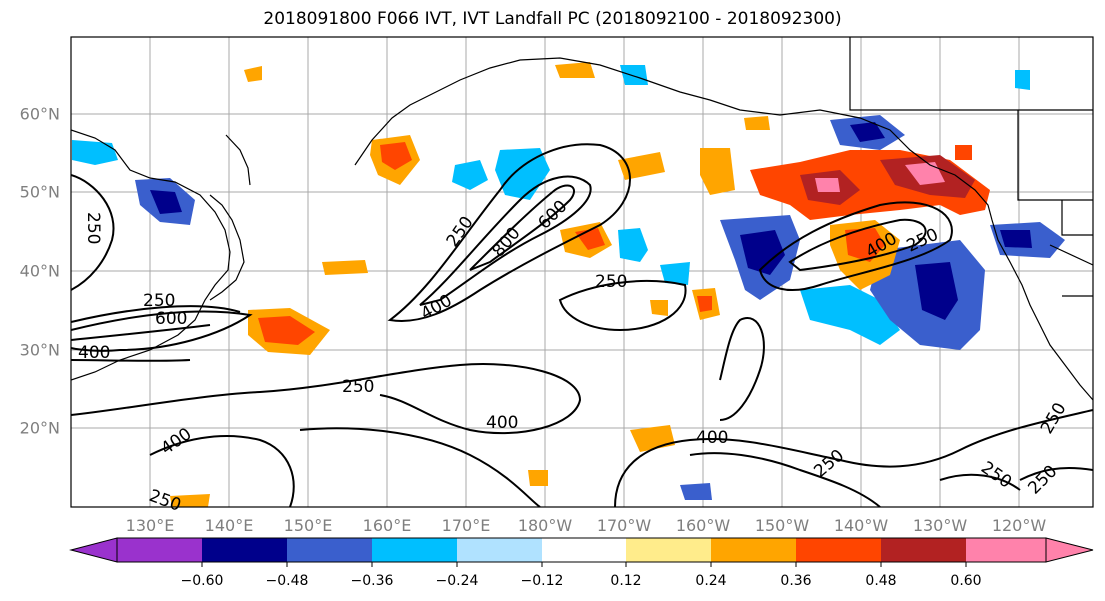 The image size is (1105, 601). Describe the element at coordinates (966, 581) in the screenshot. I see `colorbar-tick-label: 0.60` at that location.